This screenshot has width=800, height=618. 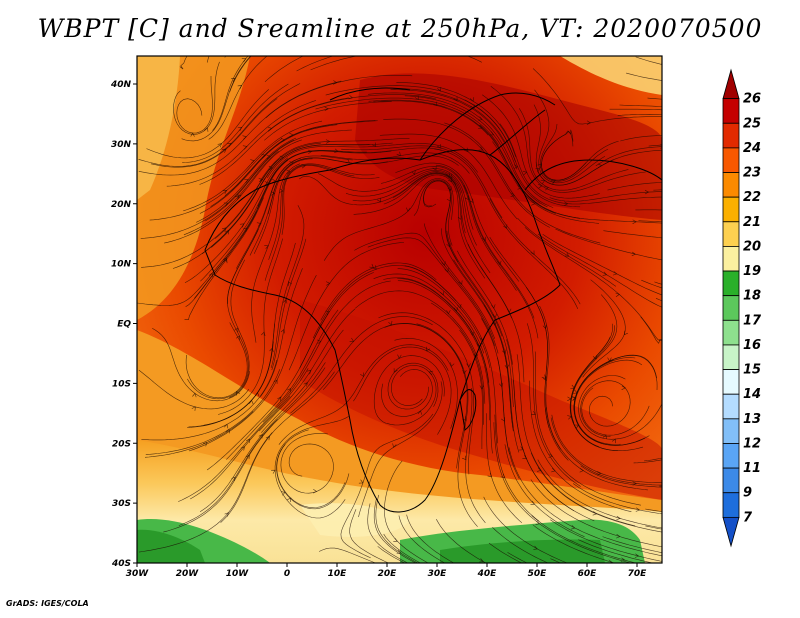 I want to click on lat-tick-label: 30N, so click(x=121, y=145).